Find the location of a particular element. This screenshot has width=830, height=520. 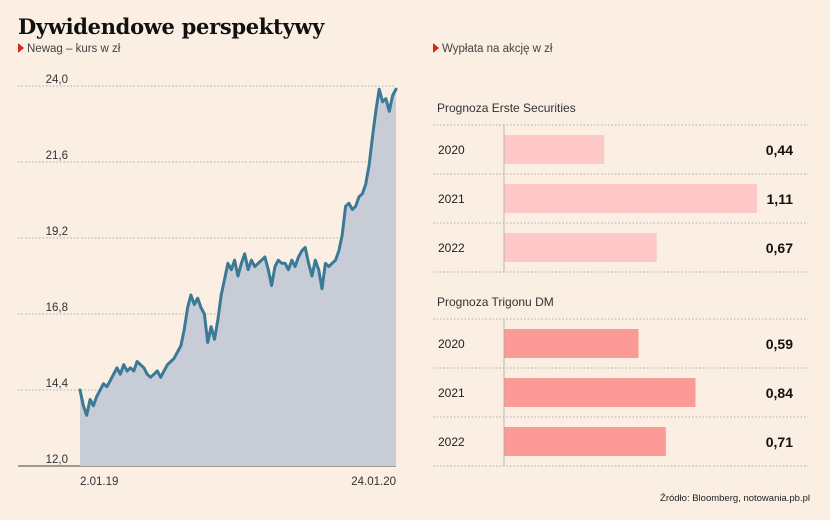

line-chart-subtitle-text: Newag – kurs w zł is located at coordinates (74, 49).